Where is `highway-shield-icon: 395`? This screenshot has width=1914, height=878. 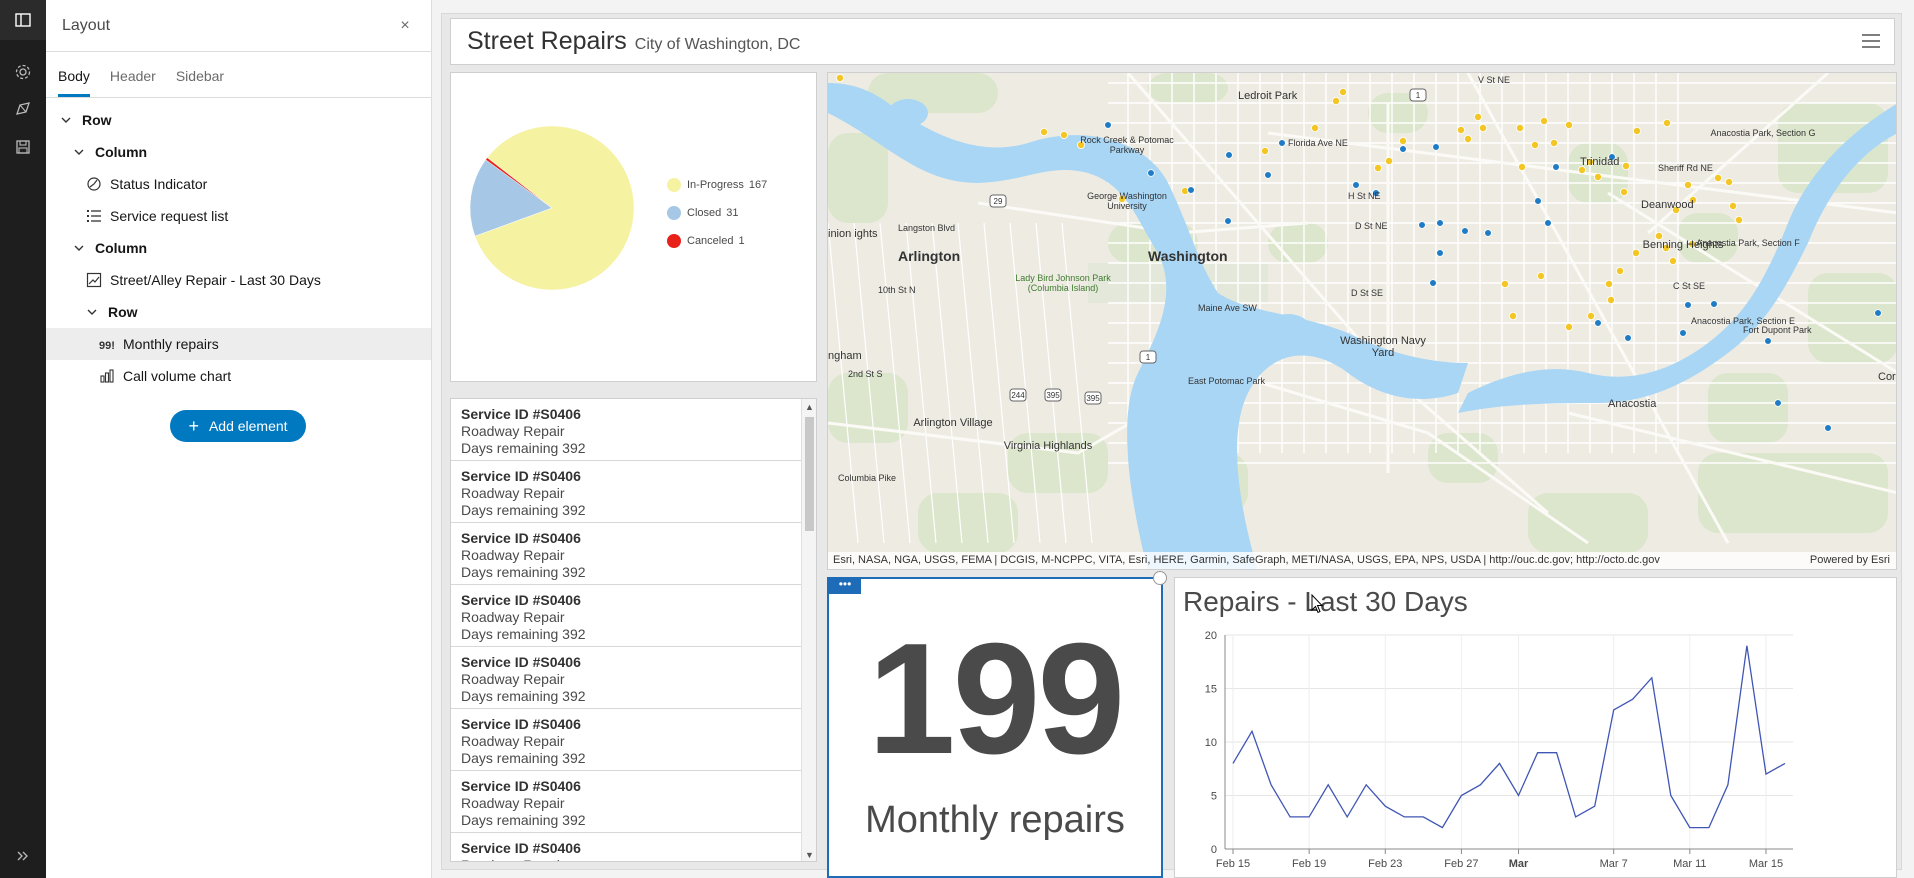
highway-shield-icon: 395 is located at coordinates (1053, 395).